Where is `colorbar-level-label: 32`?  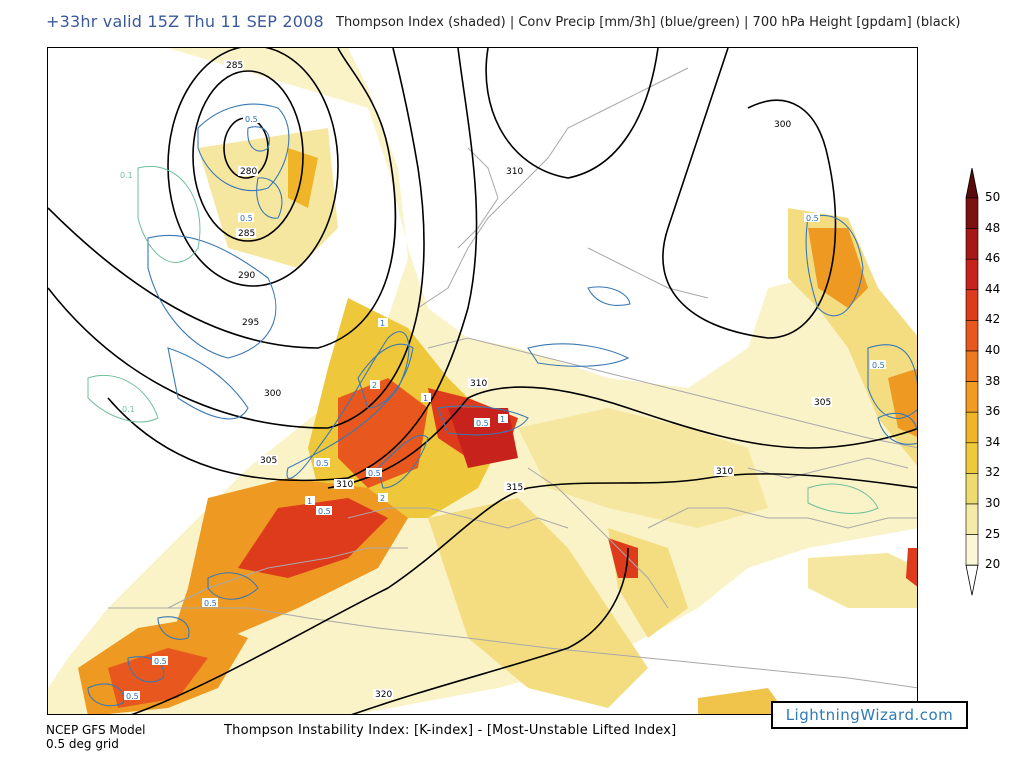 colorbar-level-label: 32 is located at coordinates (992, 472).